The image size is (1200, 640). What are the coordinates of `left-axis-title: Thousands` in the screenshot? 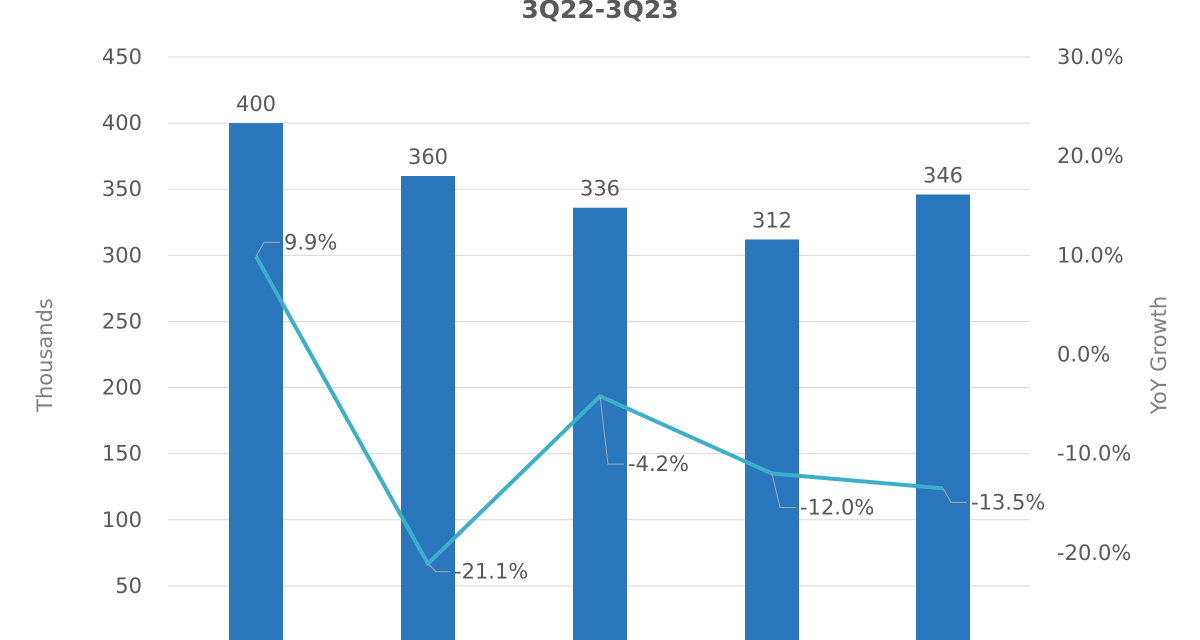 It's located at (45, 355).